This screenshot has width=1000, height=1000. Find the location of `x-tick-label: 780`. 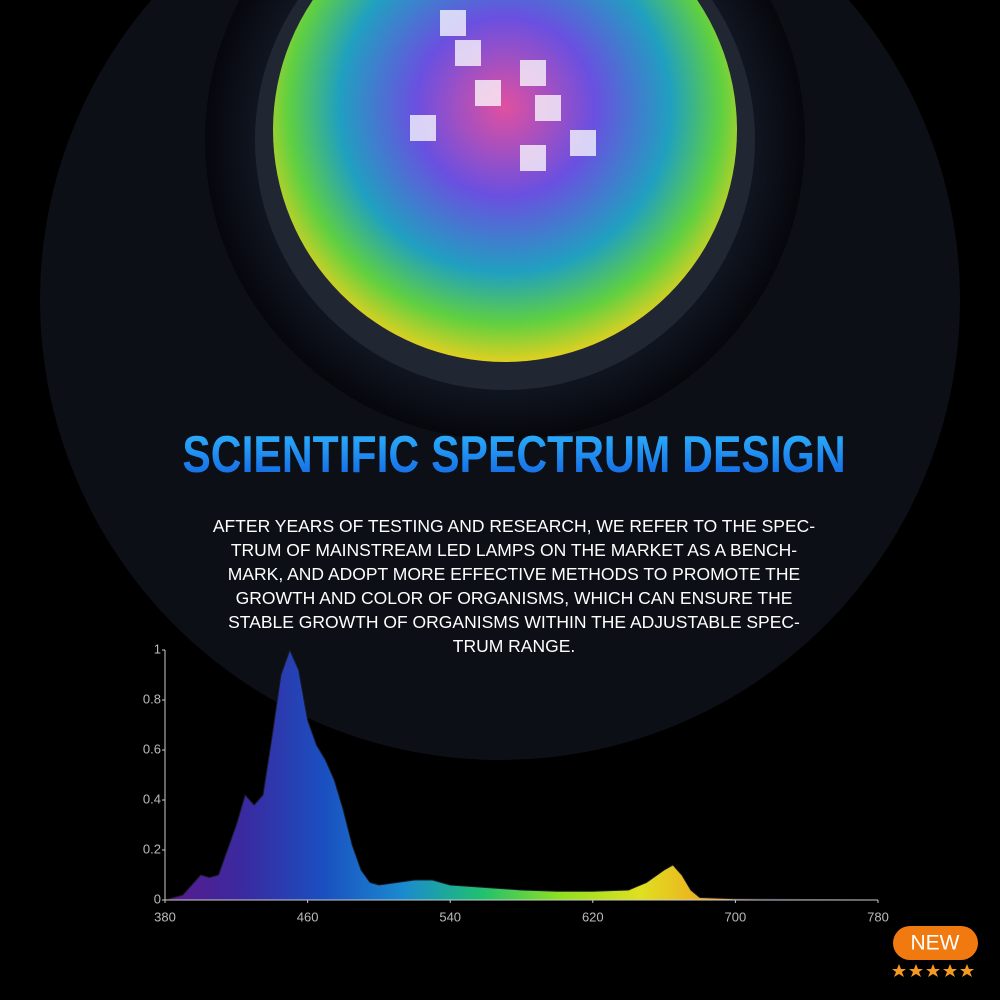

x-tick-label: 780 is located at coordinates (878, 916).